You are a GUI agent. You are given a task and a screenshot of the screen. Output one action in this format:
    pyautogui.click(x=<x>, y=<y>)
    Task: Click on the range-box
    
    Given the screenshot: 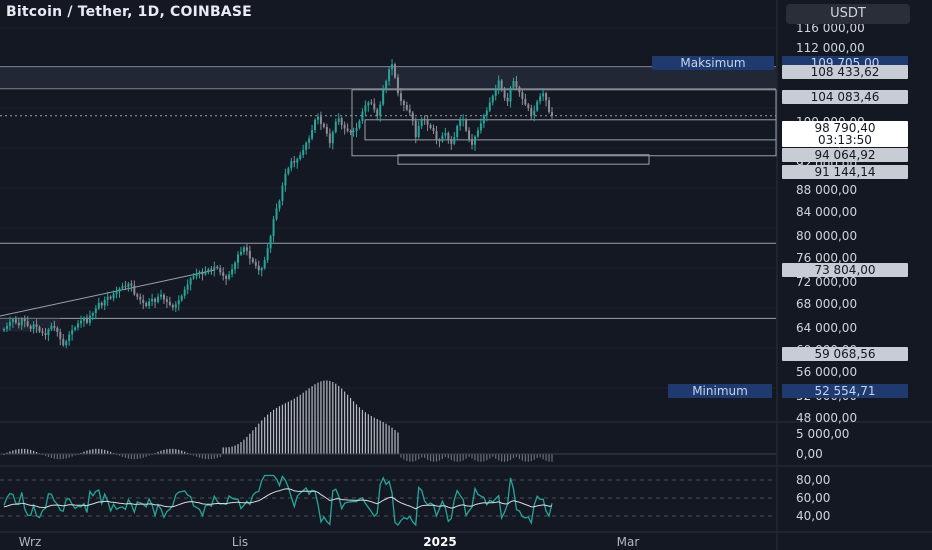 What is the action you would take?
    pyautogui.click(x=570, y=130)
    